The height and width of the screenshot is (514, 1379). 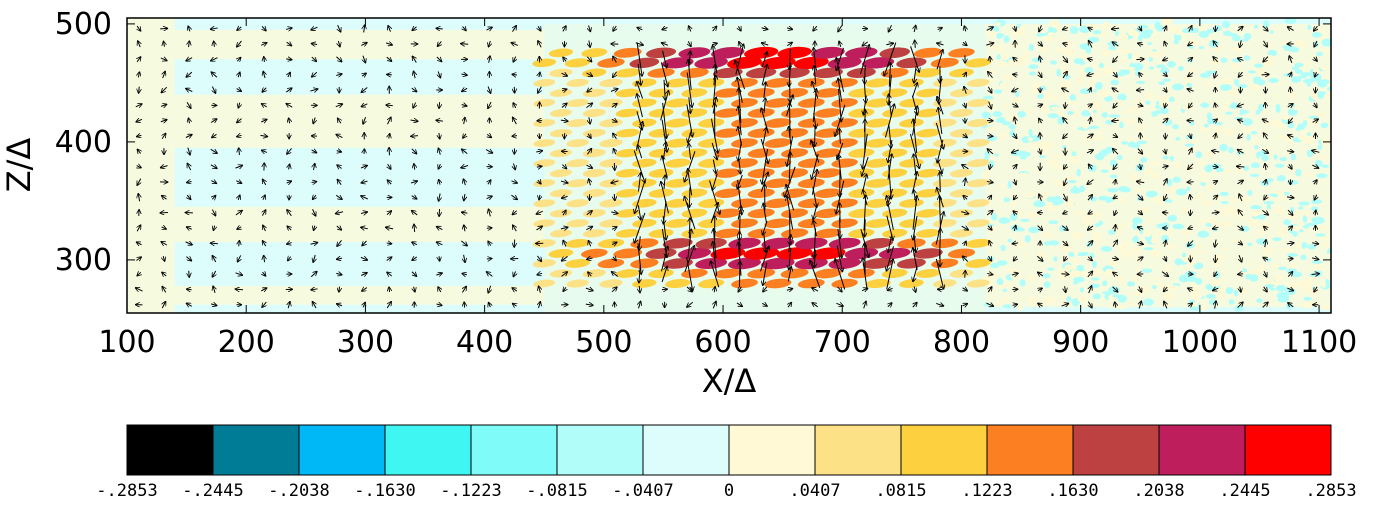 What do you see at coordinates (126, 342) in the screenshot?
I see `x-tick-label: 100` at bounding box center [126, 342].